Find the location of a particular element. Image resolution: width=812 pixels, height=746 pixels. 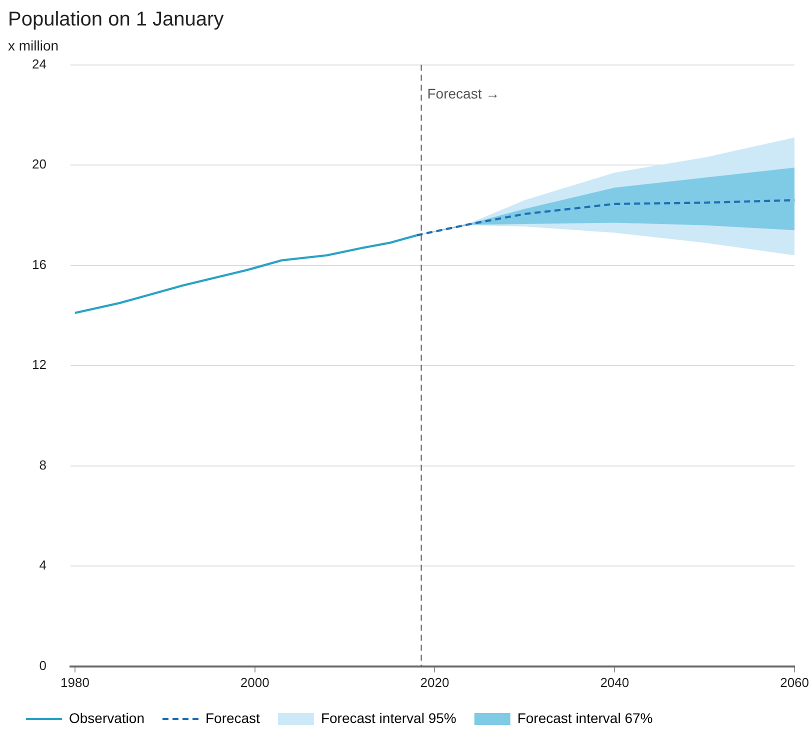

x-tick-label: 2040 is located at coordinates (615, 682).